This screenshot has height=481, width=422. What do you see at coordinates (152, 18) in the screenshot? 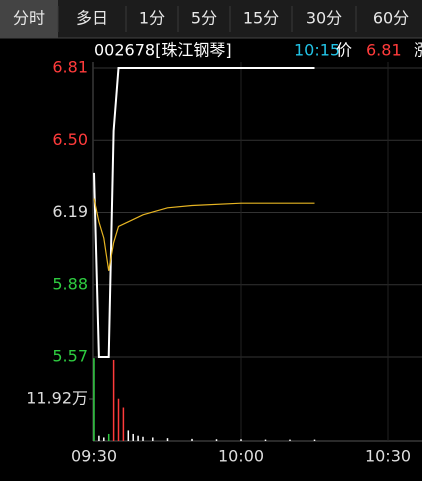
I see `tab: 1分` at bounding box center [152, 18].